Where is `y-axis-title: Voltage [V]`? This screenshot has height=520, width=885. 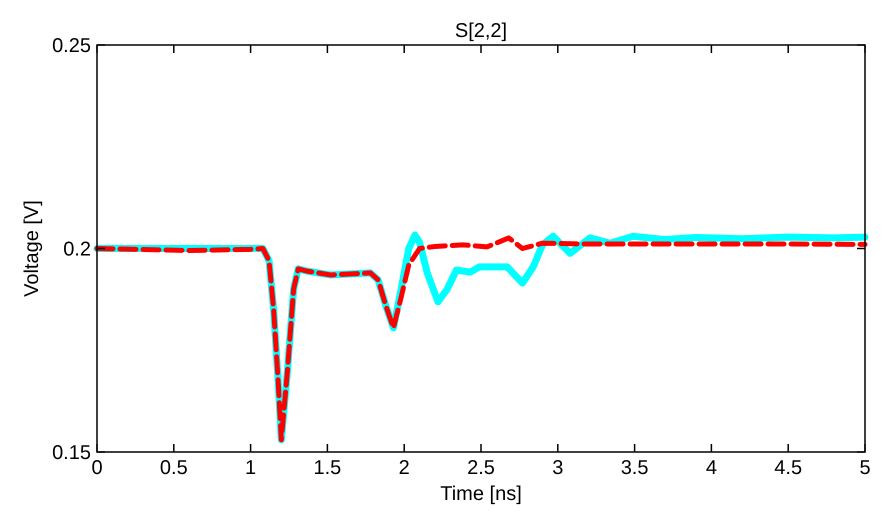 y-axis-title: Voltage [V] is located at coordinates (32, 248).